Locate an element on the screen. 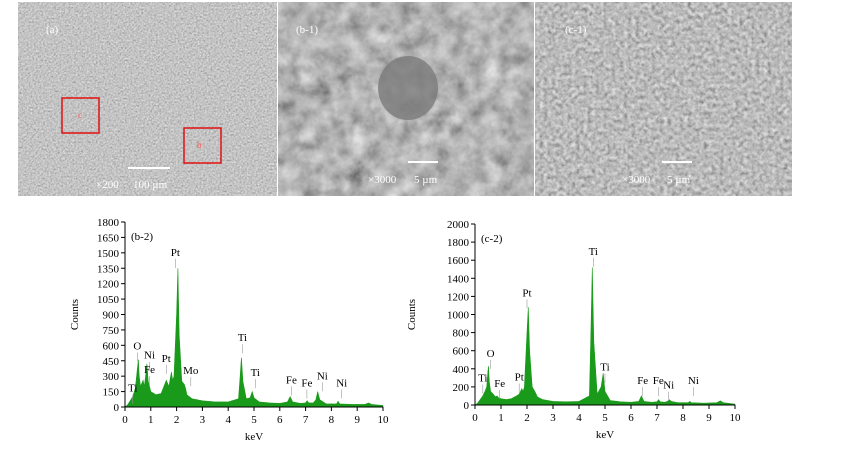 This screenshot has width=862, height=451. y-tick-label: 800 is located at coordinates (461, 334).